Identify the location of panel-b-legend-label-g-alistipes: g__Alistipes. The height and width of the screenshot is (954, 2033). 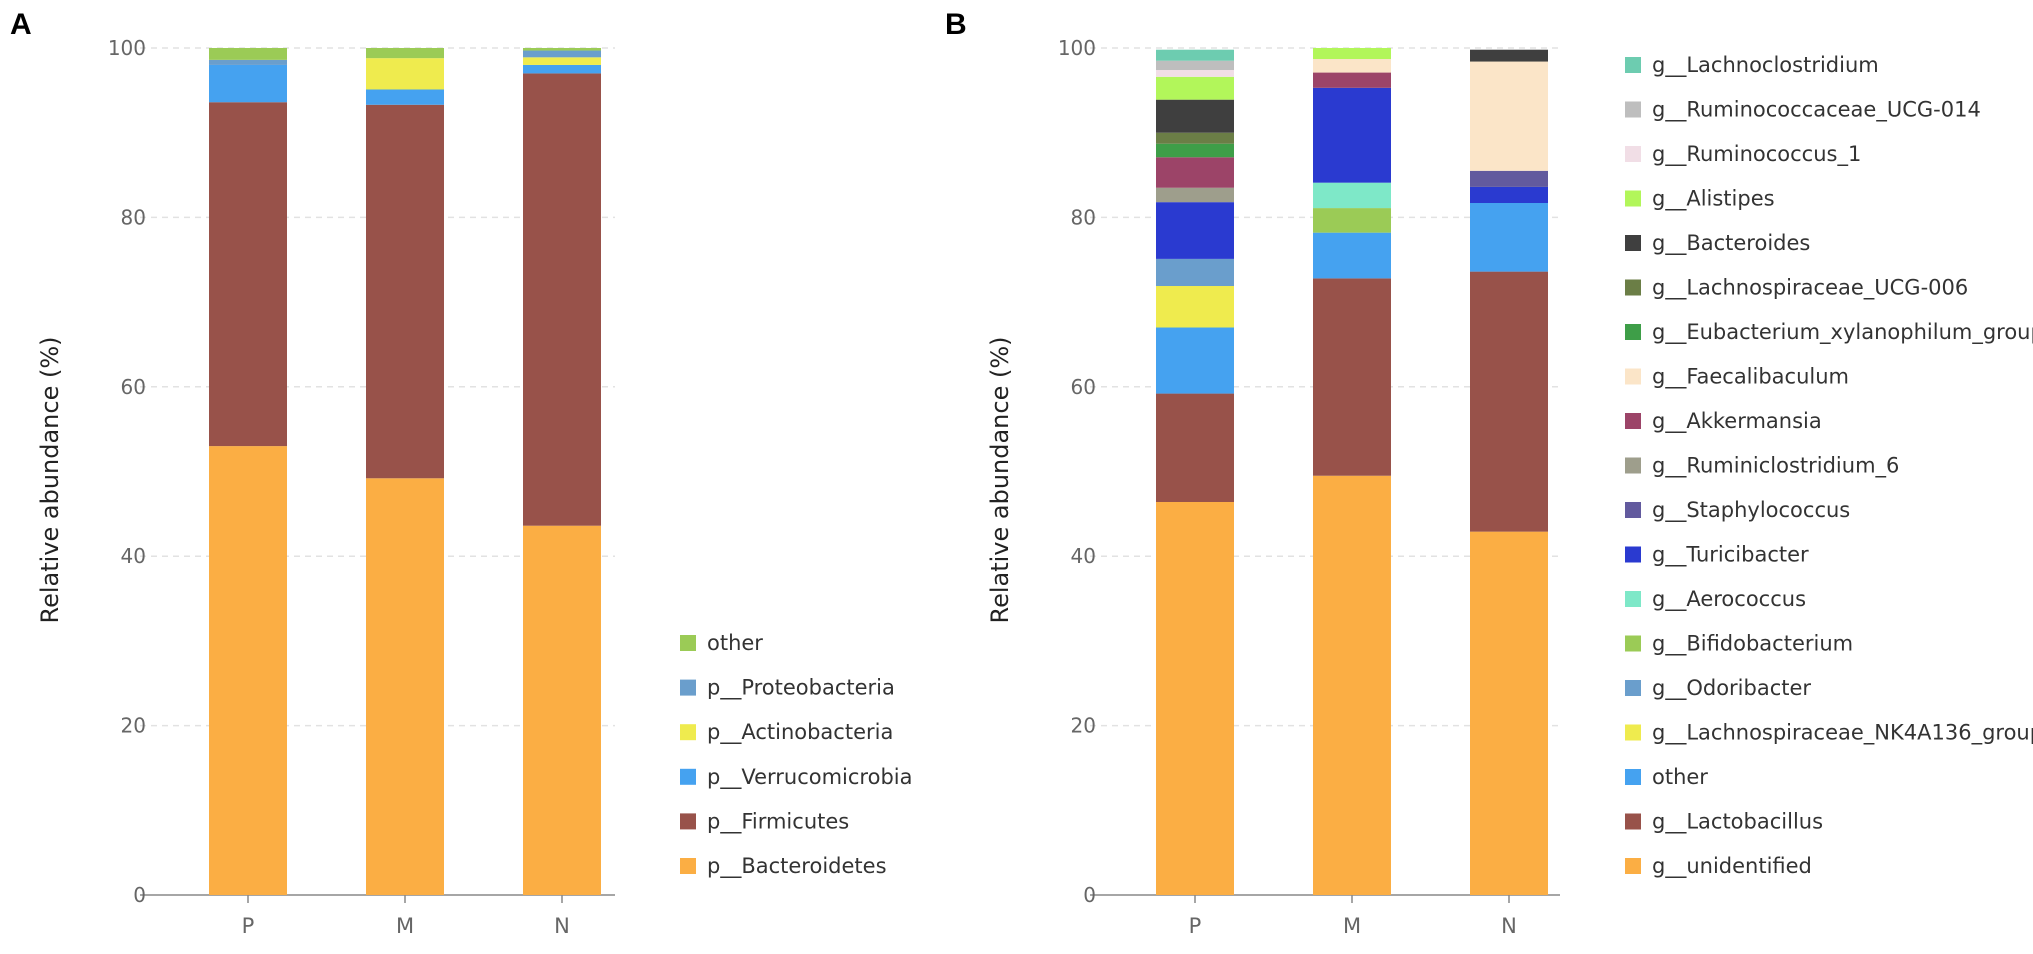
(1713, 199).